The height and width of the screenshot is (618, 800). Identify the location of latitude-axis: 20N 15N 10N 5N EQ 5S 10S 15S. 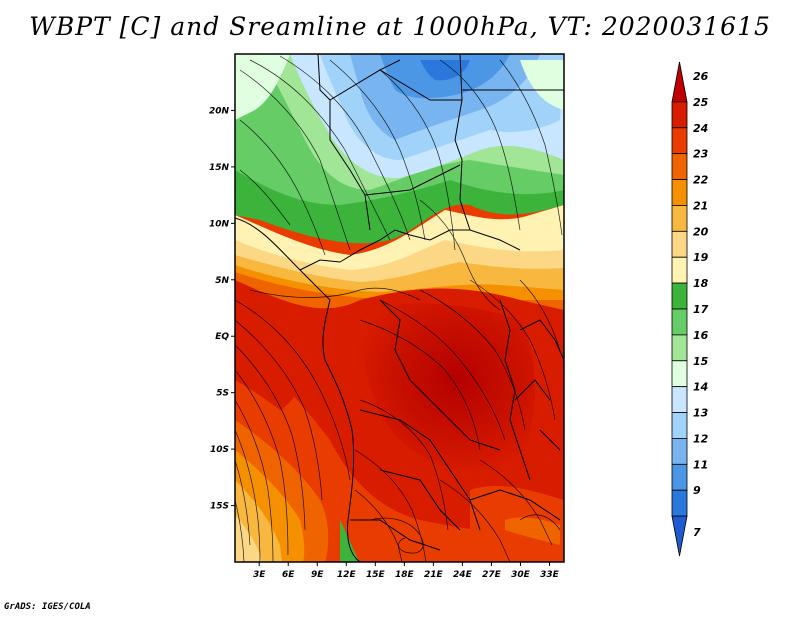
(222, 309).